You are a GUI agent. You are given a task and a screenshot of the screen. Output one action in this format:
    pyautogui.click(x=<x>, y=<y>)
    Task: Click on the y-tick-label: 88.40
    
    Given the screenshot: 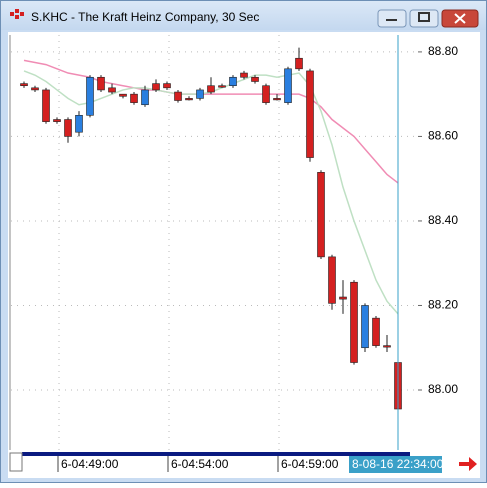 What is the action you would take?
    pyautogui.click(x=443, y=220)
    